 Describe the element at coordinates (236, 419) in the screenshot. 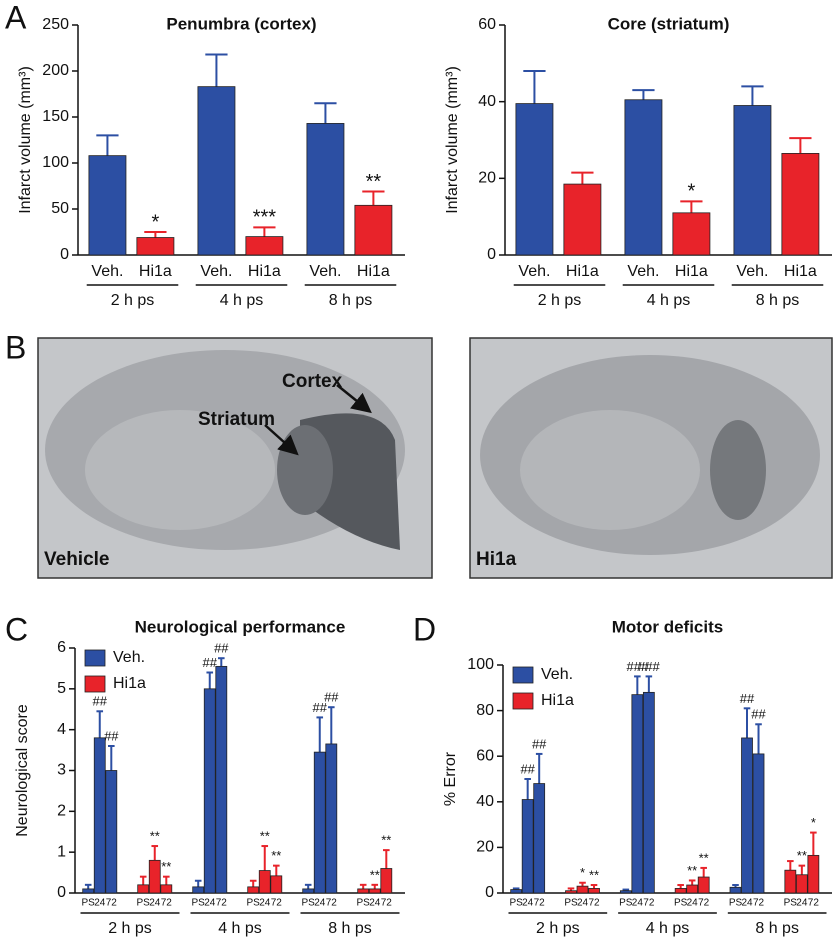

I see `annotation: Striatum` at that location.